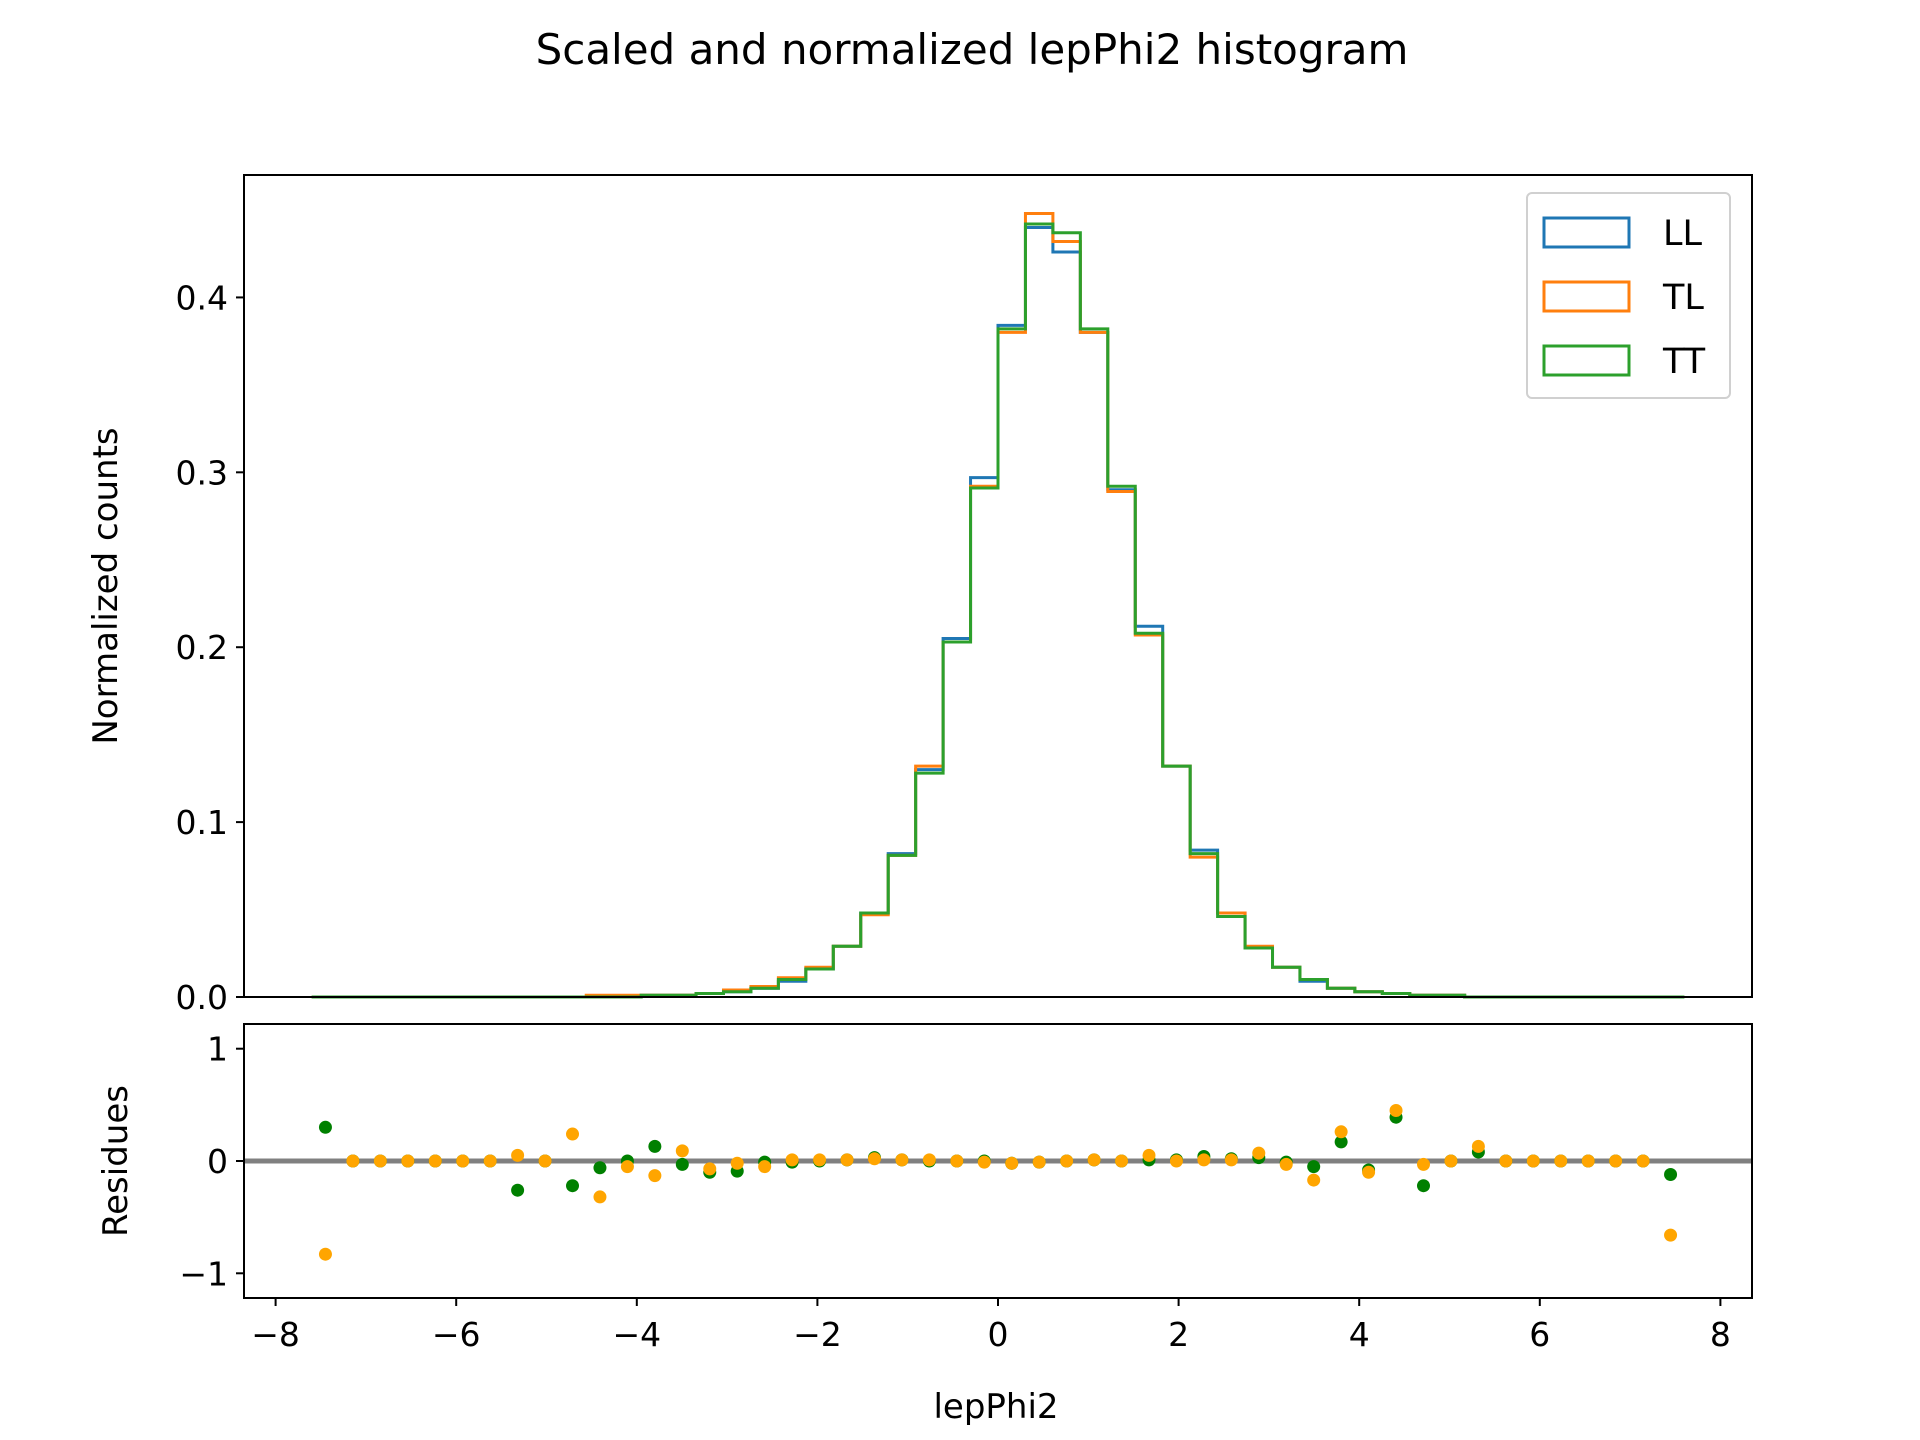  I want to click on histogram-y-tick-label: 0.3, so click(202, 472).